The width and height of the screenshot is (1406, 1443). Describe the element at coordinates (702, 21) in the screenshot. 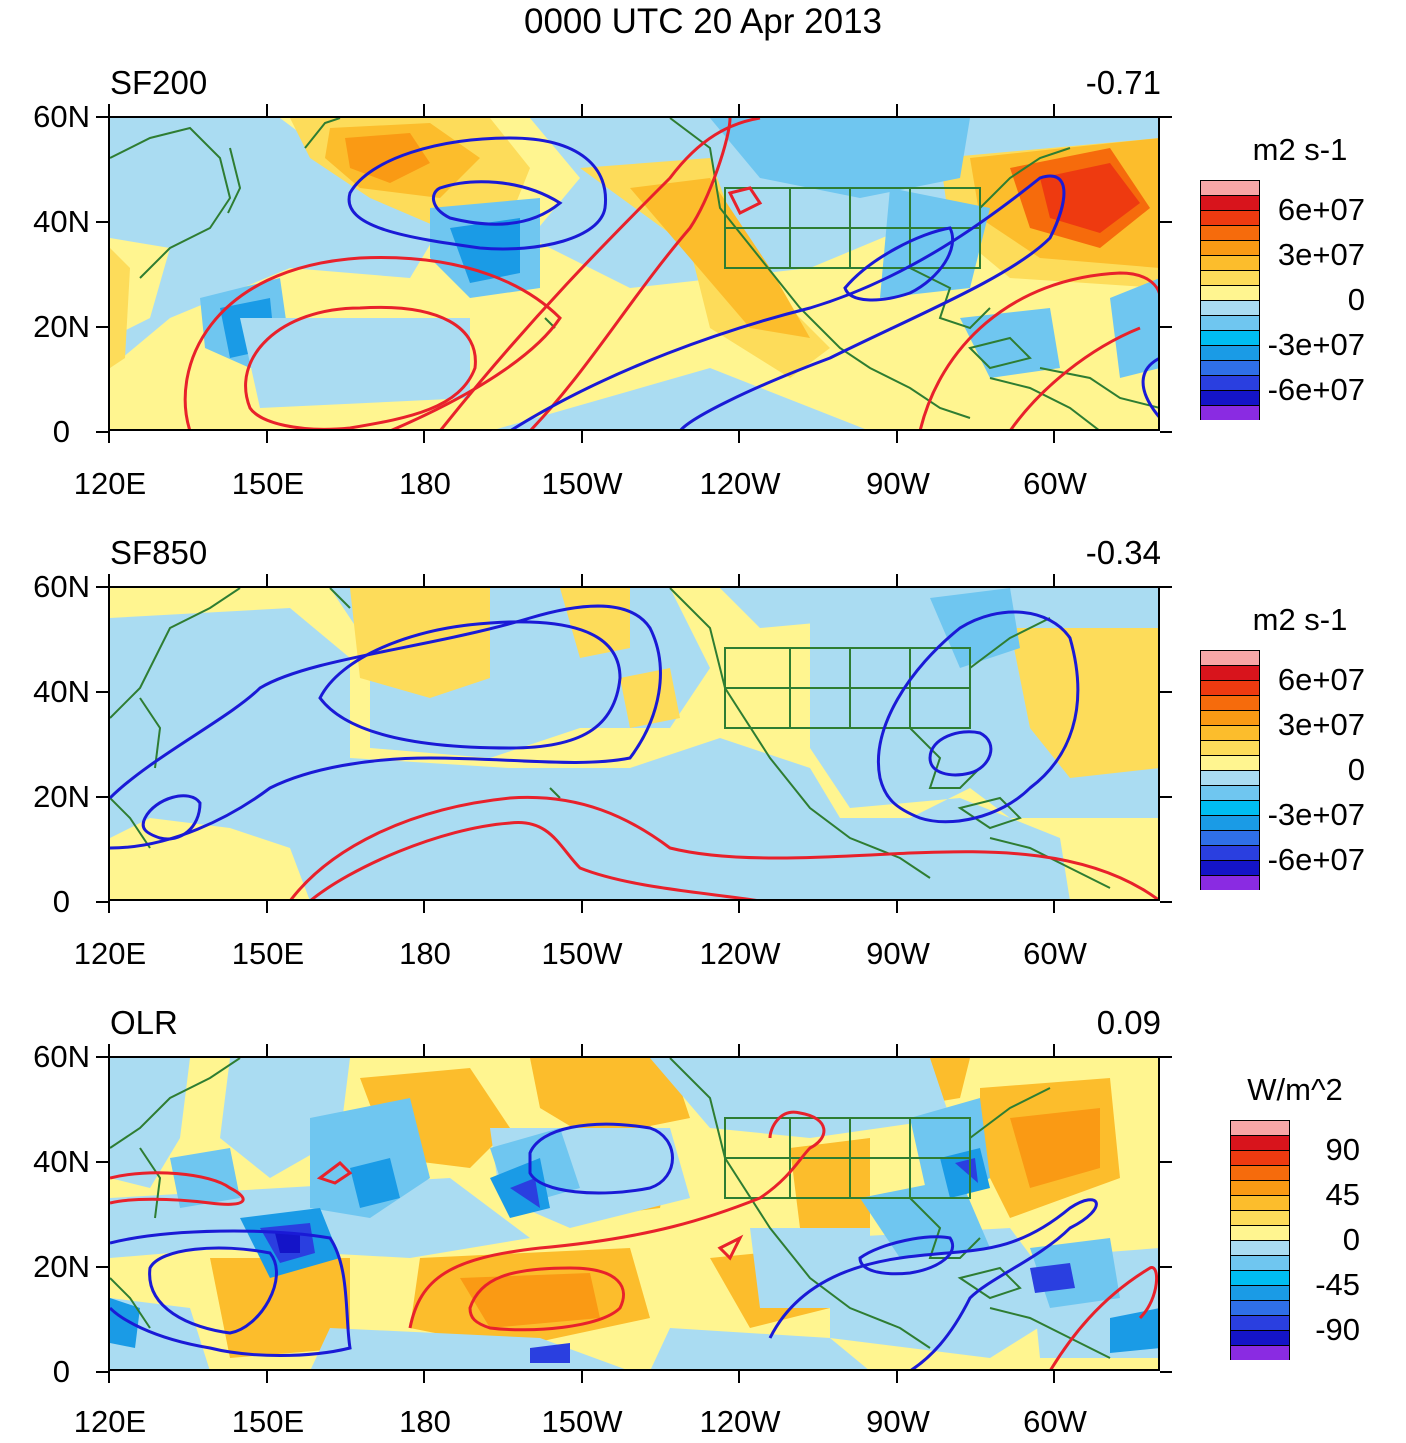

I see `figure-title: 0000 UTC 20 Apr 2013` at that location.